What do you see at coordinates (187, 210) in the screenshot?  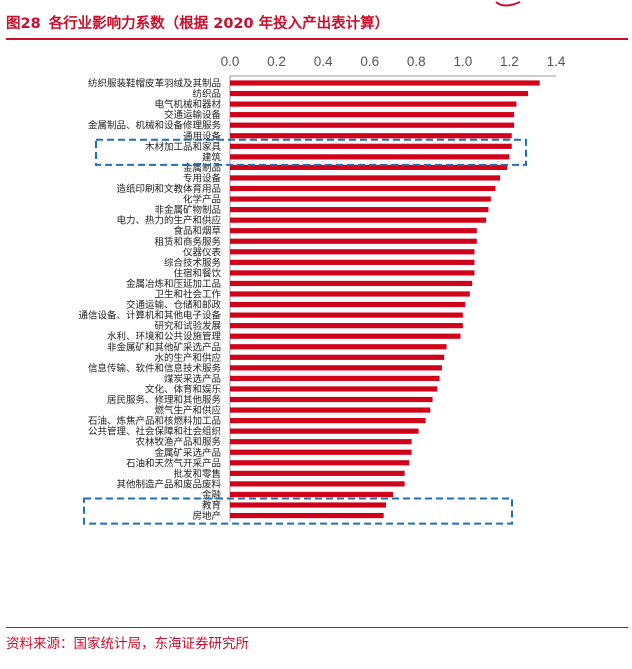 I see `category-label: 非金属矿物制品` at bounding box center [187, 210].